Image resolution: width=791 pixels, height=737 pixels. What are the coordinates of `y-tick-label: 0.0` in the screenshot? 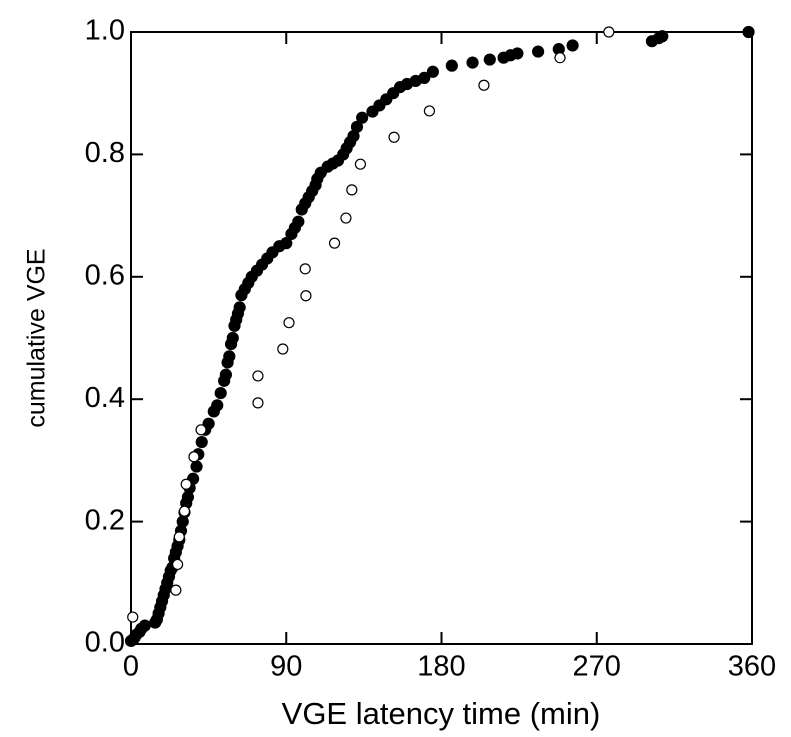 It's located at (105, 643).